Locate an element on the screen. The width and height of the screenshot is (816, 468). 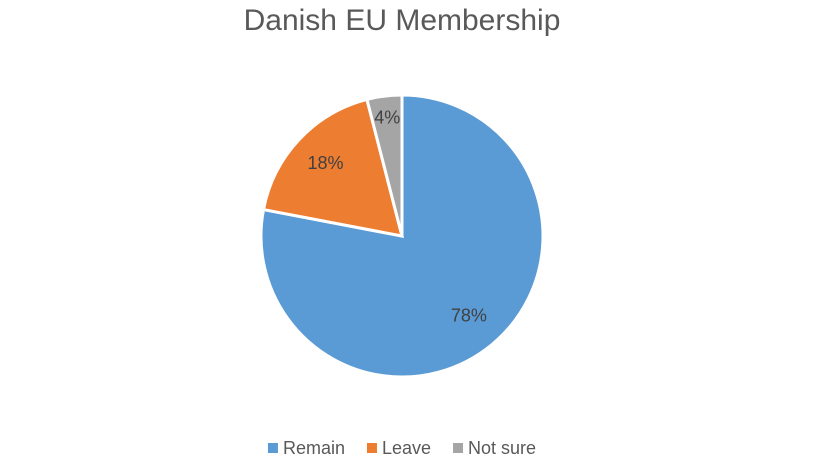
data-label: 18% is located at coordinates (325, 163).